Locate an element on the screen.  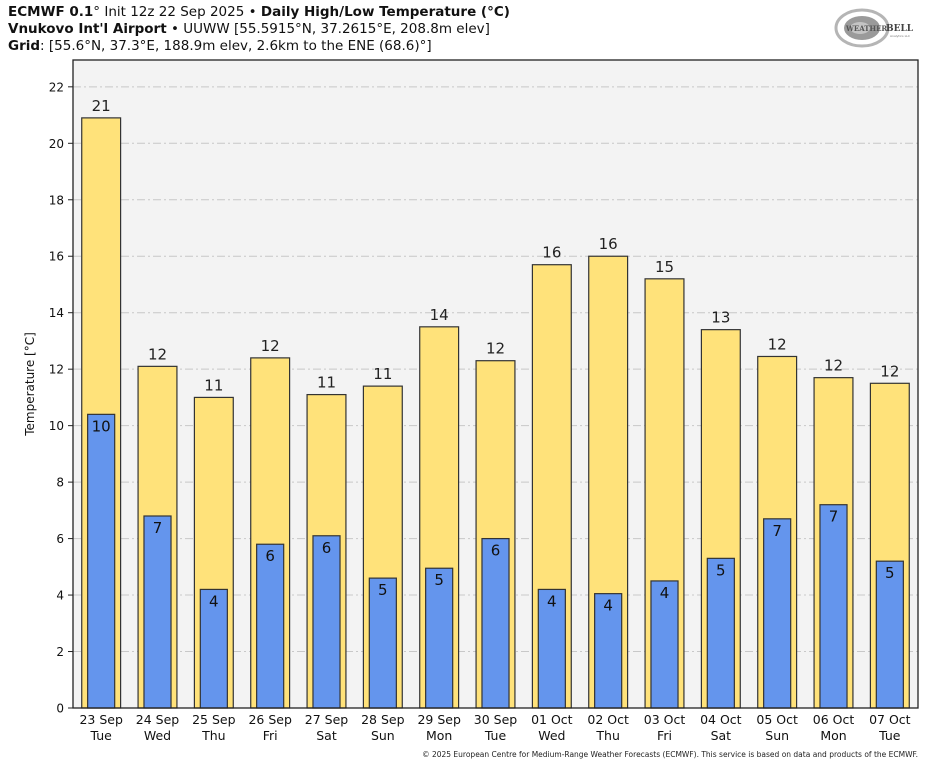
x-tick-date: 23 Sep is located at coordinates (101, 719).